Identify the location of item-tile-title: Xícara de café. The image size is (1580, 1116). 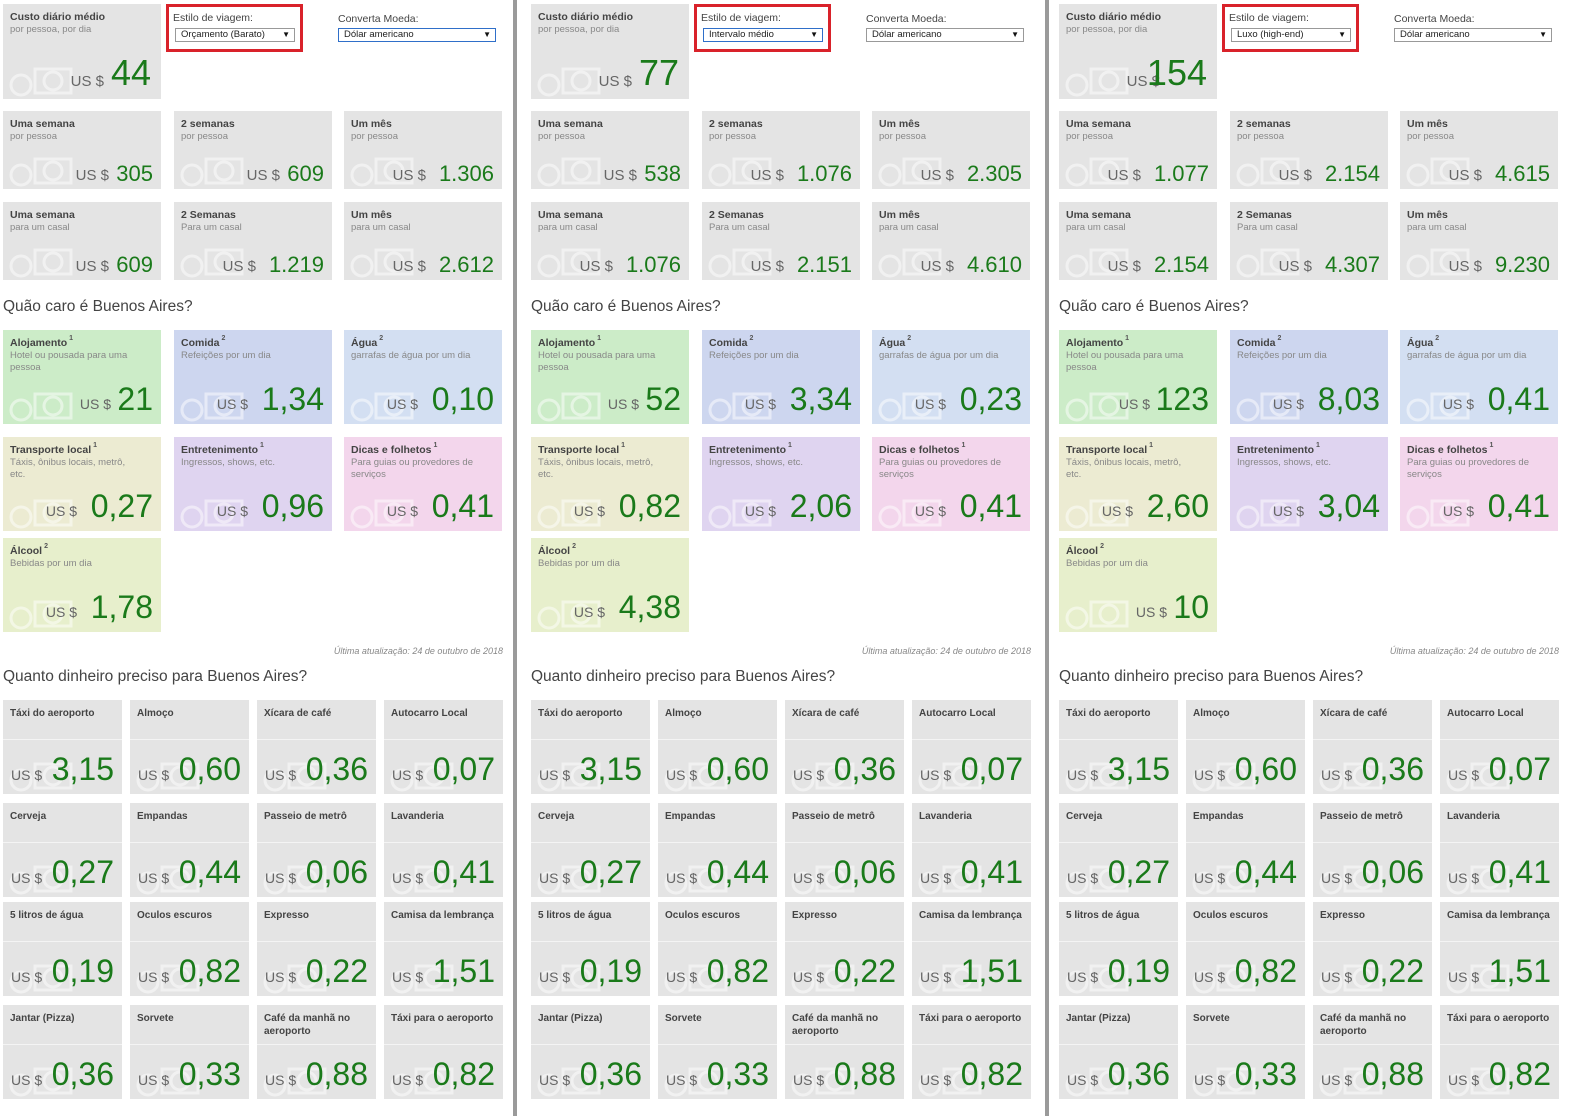
(1354, 713).